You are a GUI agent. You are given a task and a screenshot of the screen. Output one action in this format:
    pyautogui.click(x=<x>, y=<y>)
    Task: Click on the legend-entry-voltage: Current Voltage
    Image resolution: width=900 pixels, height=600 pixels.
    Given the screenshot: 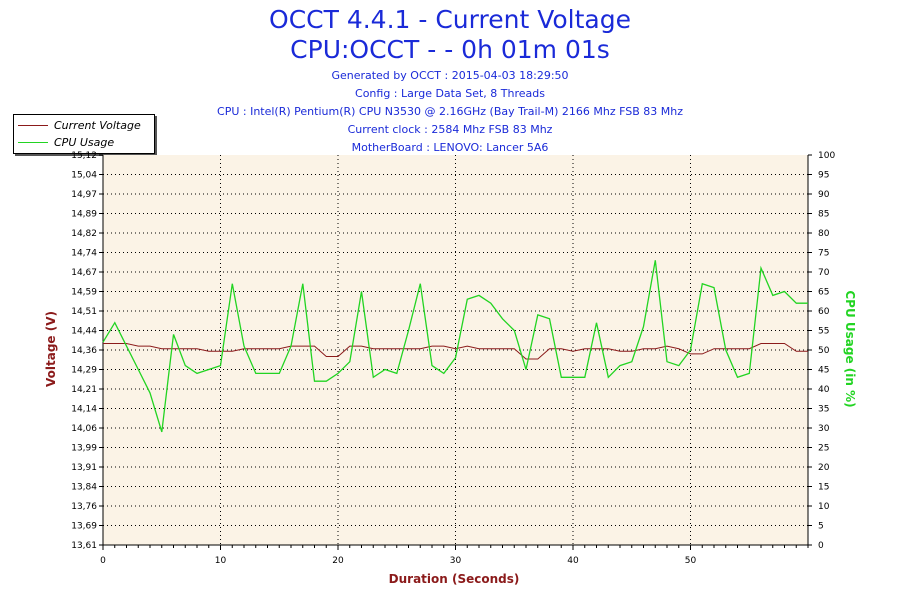 What is the action you would take?
    pyautogui.click(x=79, y=125)
    